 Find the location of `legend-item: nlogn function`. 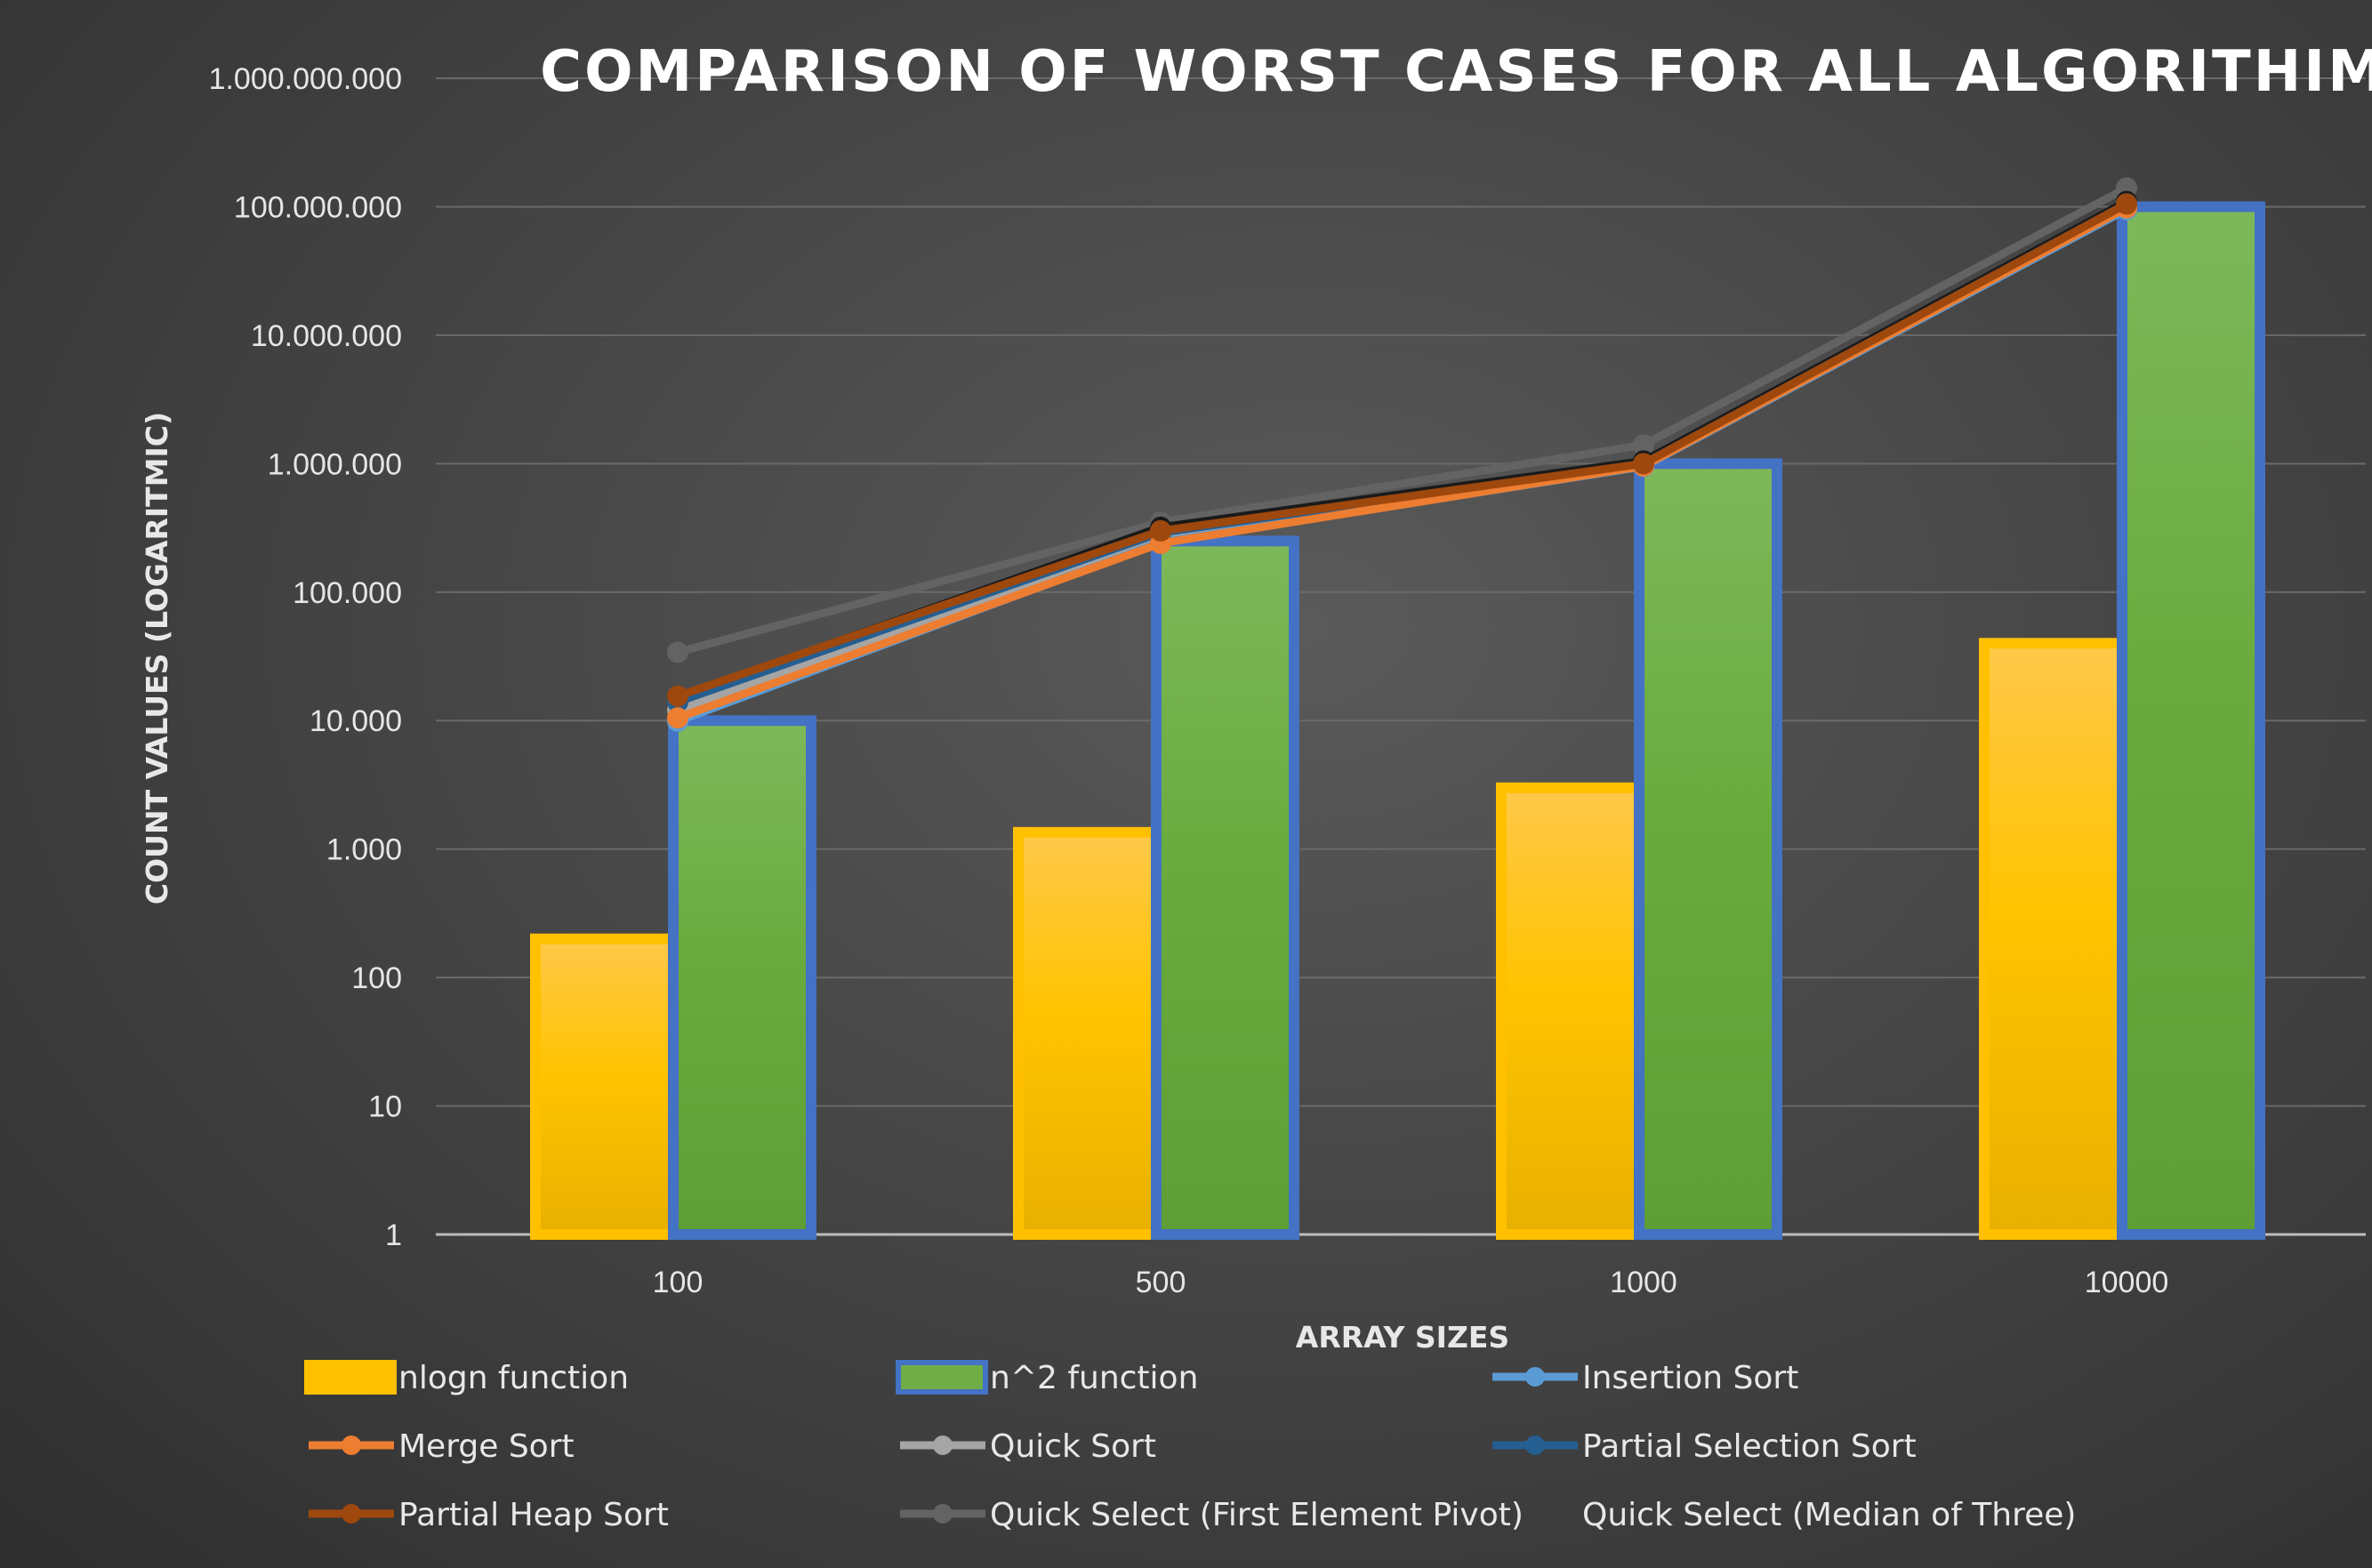

legend-item: nlogn function is located at coordinates (466, 1378).